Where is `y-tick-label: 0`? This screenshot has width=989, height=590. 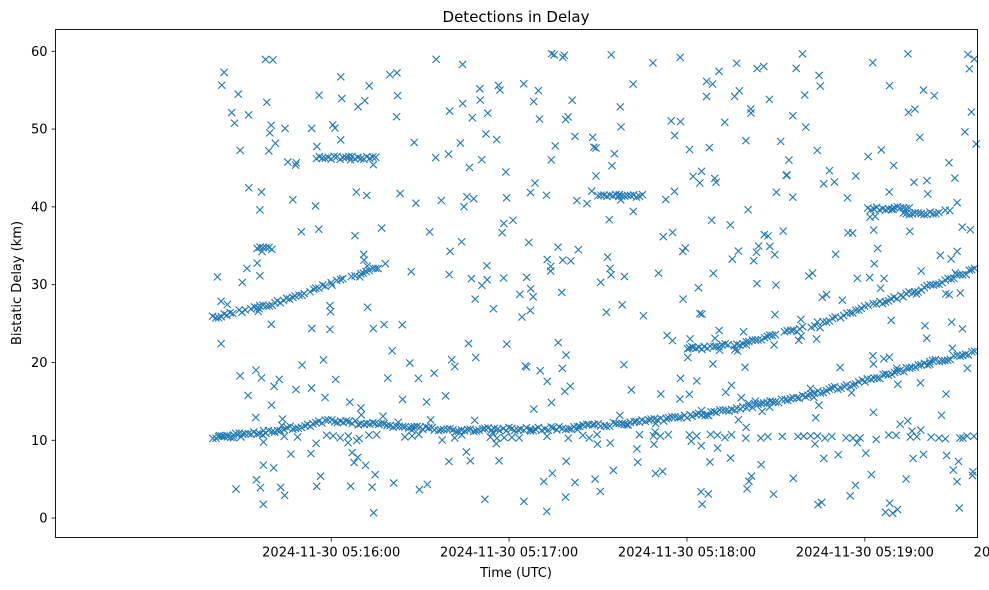
y-tick-label: 0 is located at coordinates (43, 519).